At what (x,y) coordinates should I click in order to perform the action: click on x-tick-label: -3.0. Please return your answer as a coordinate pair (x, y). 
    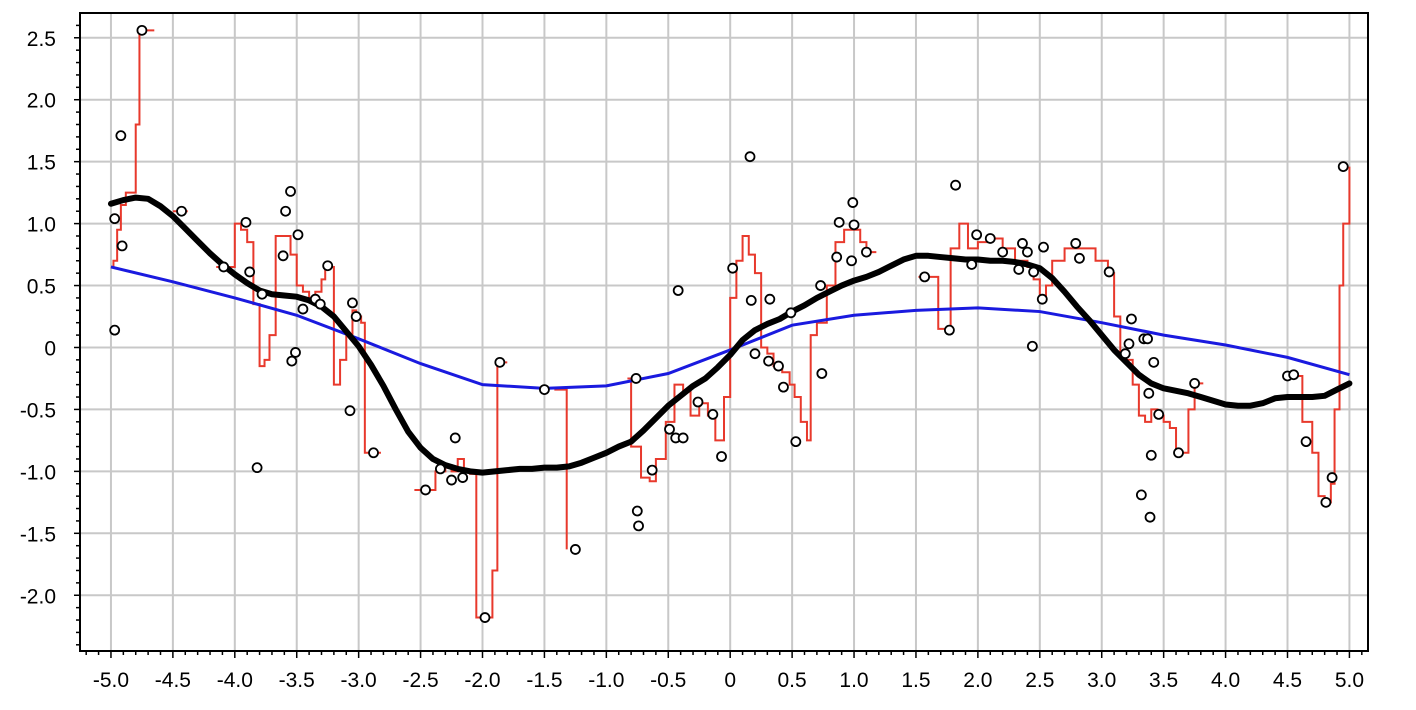
    Looking at the image, I should click on (359, 680).